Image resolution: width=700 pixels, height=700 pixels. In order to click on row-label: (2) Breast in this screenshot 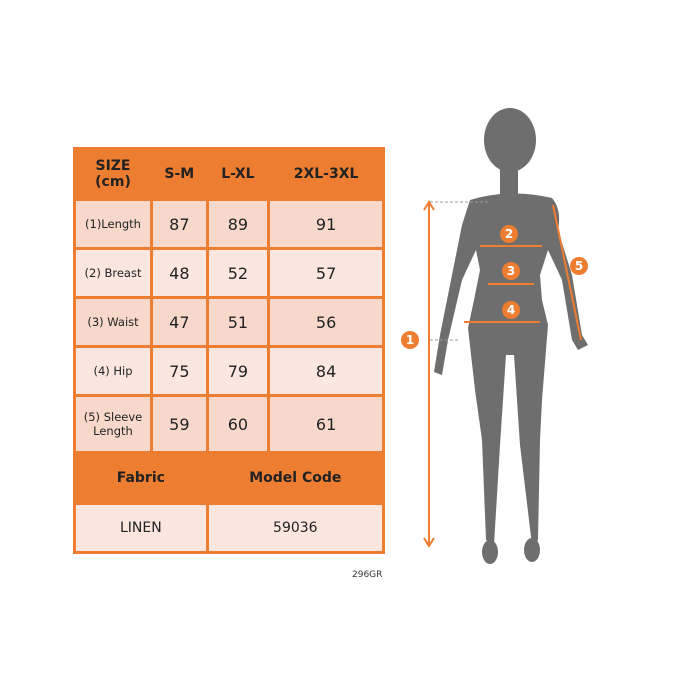, I will do `click(113, 273)`.